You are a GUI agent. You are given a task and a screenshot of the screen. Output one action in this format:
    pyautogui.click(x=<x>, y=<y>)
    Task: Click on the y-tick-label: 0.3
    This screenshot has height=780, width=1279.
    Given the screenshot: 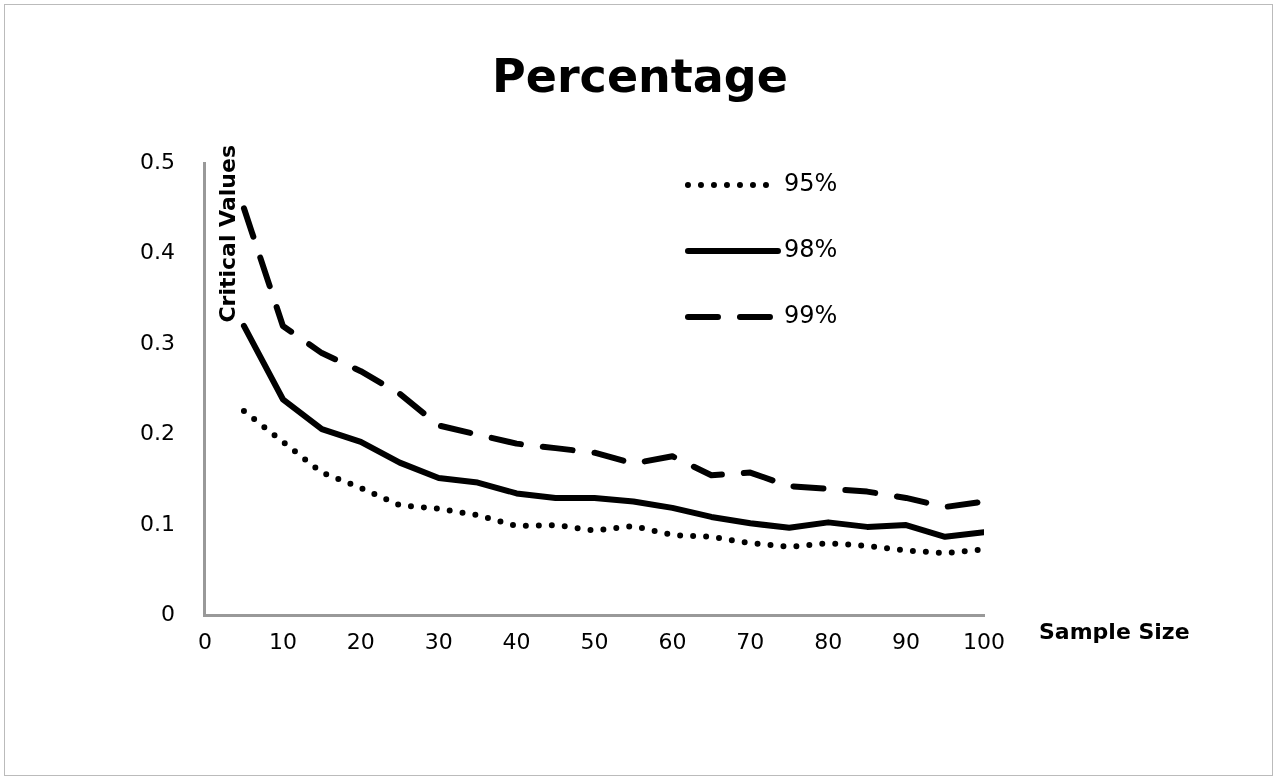 What is the action you would take?
    pyautogui.click(x=157, y=342)
    